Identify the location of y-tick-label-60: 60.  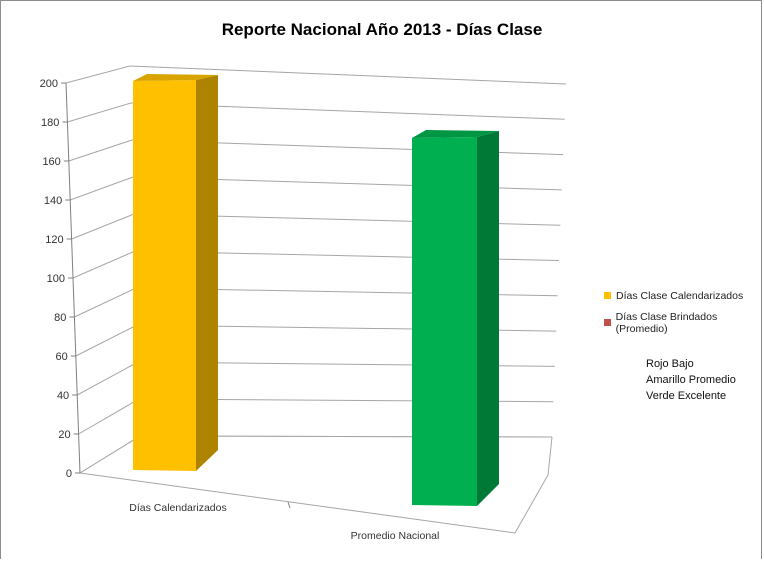
(62, 357).